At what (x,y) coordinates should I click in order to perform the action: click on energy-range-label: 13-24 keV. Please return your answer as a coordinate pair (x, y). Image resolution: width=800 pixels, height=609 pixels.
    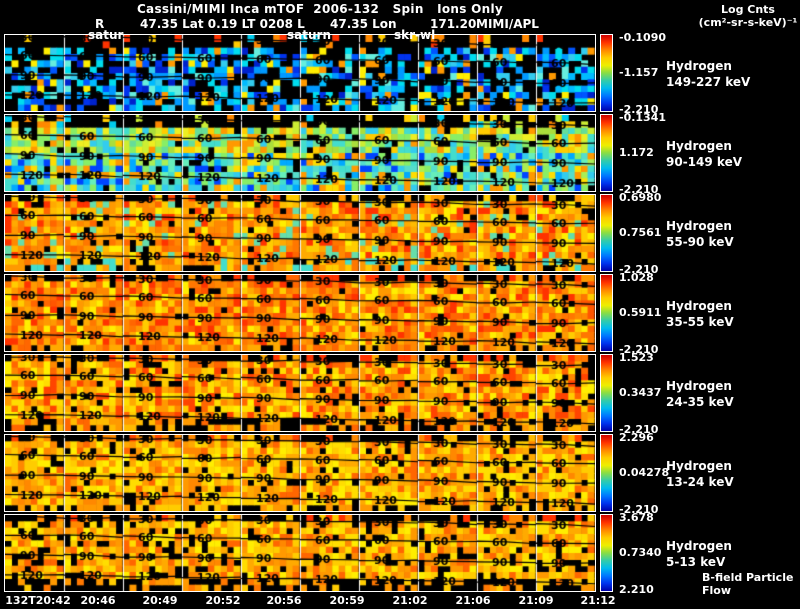
    Looking at the image, I should click on (700, 482).